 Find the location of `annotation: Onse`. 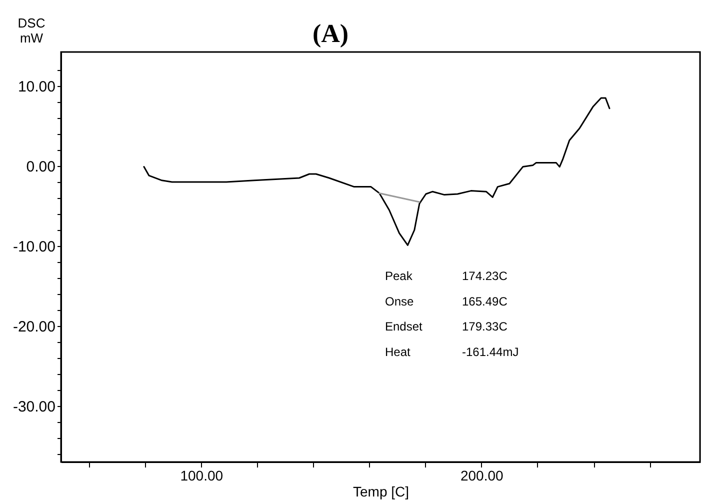

annotation: Onse is located at coordinates (399, 301).